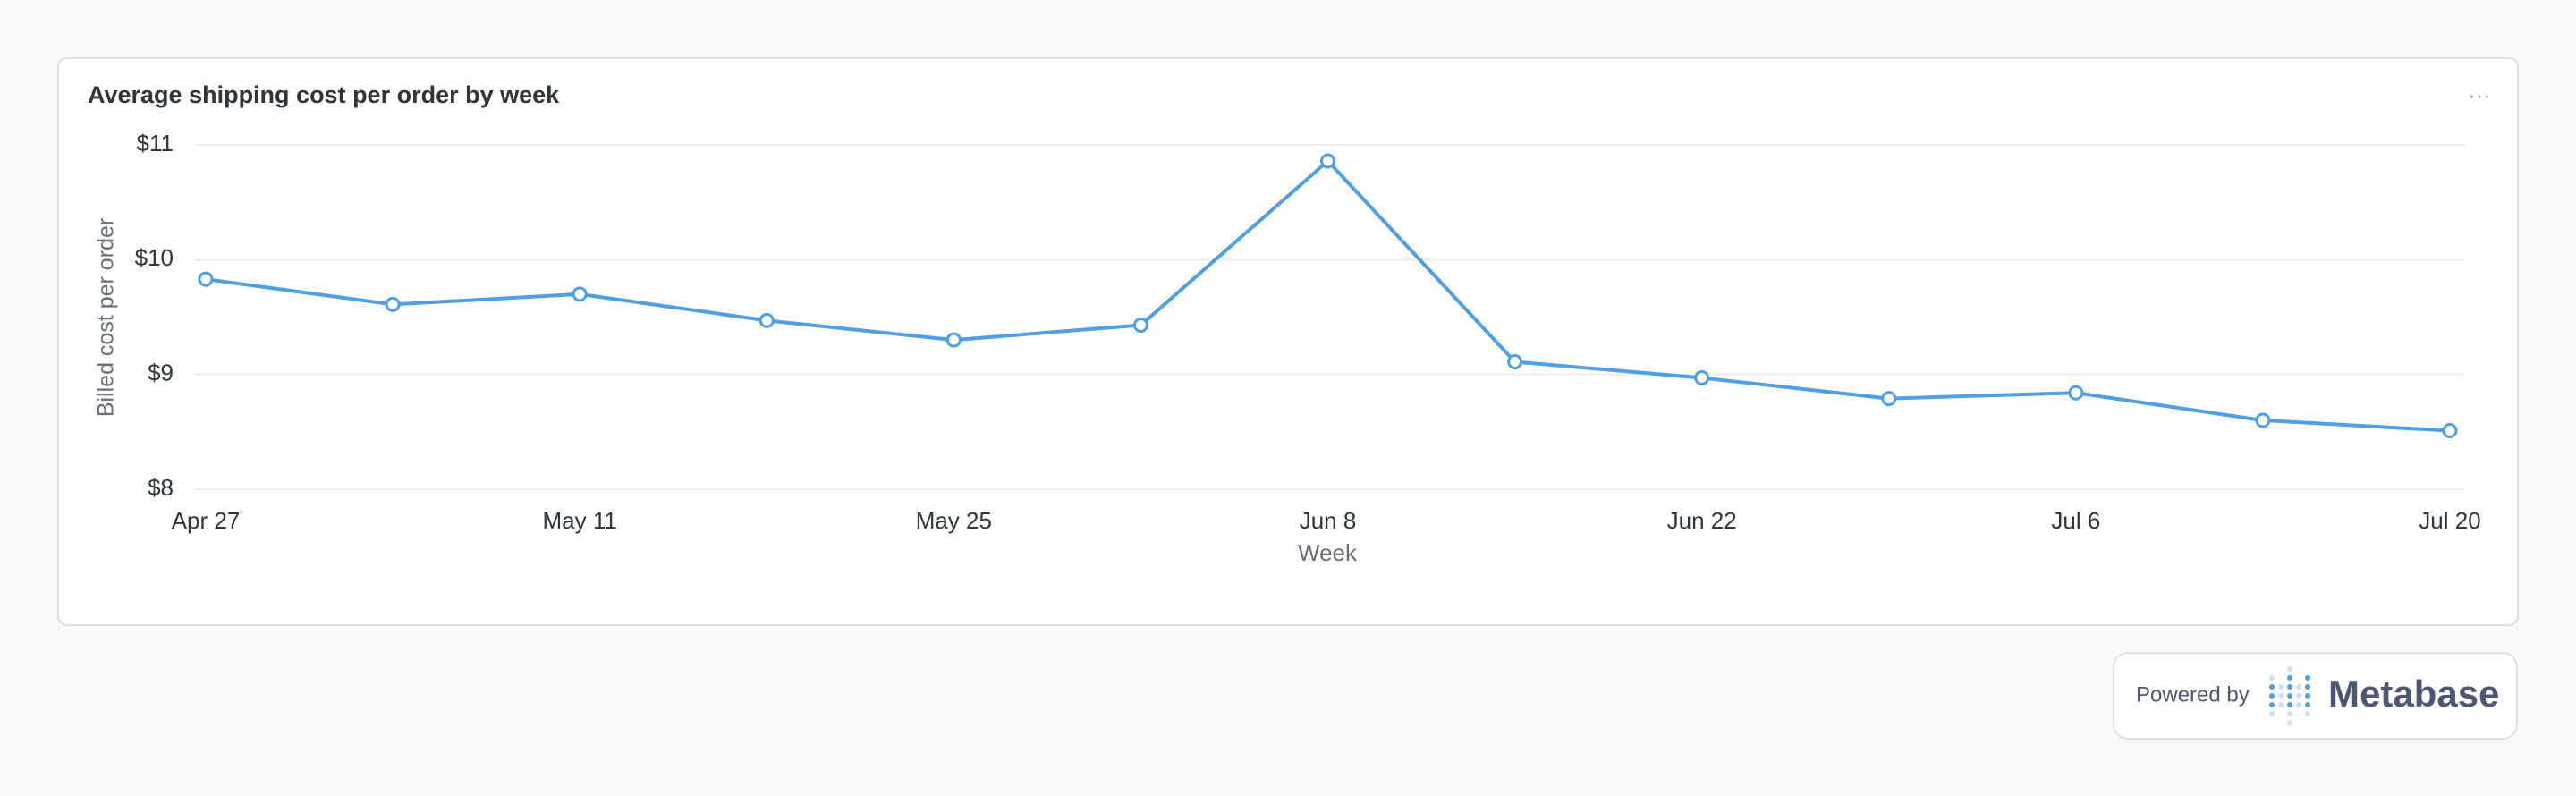  What do you see at coordinates (1328, 520) in the screenshot?
I see `x-tick-label: Jun 8` at bounding box center [1328, 520].